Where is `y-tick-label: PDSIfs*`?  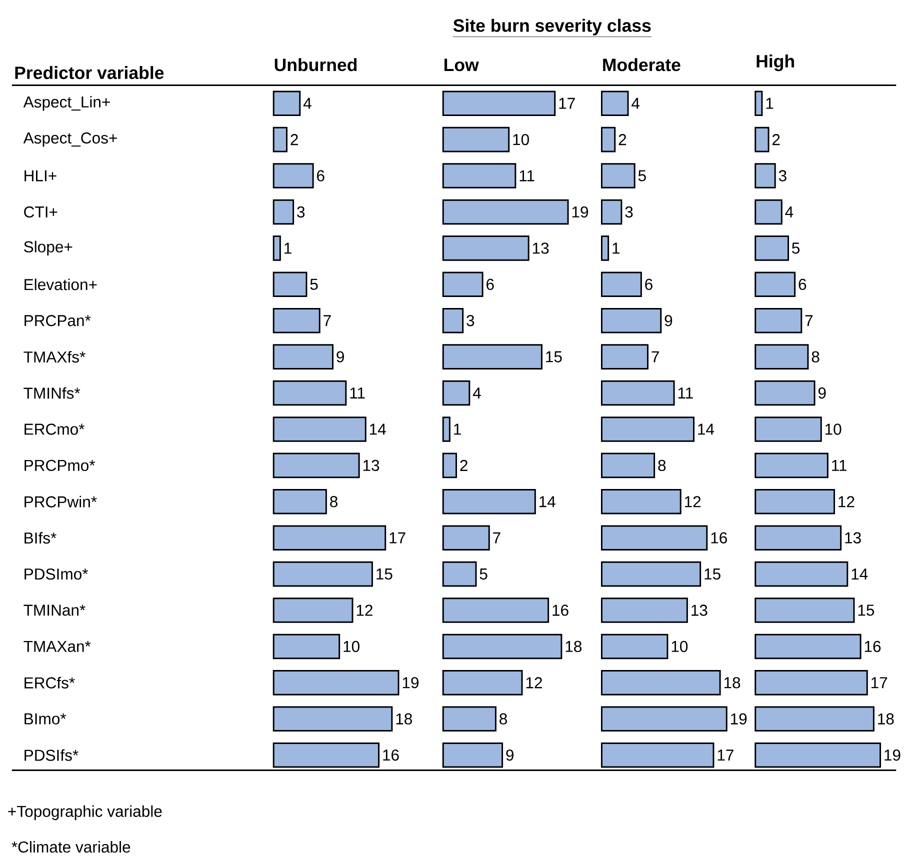
y-tick-label: PDSIfs* is located at coordinates (51, 755).